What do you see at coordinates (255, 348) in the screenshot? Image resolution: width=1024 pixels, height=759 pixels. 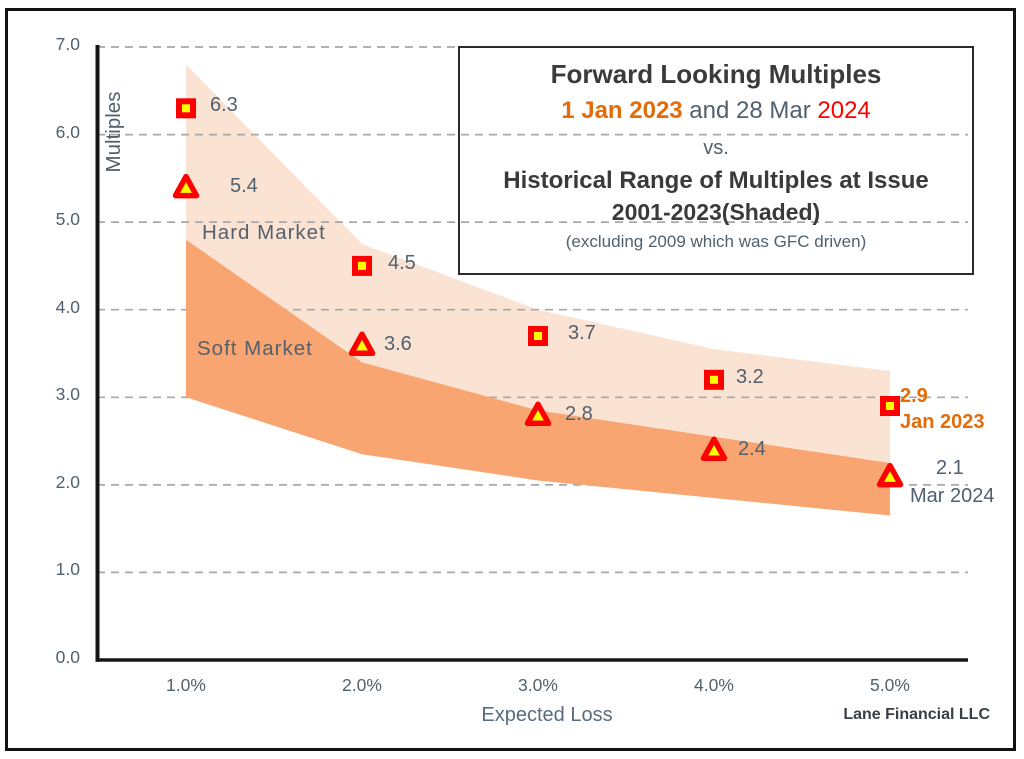 I see `soft-market-label: Soft Market` at bounding box center [255, 348].